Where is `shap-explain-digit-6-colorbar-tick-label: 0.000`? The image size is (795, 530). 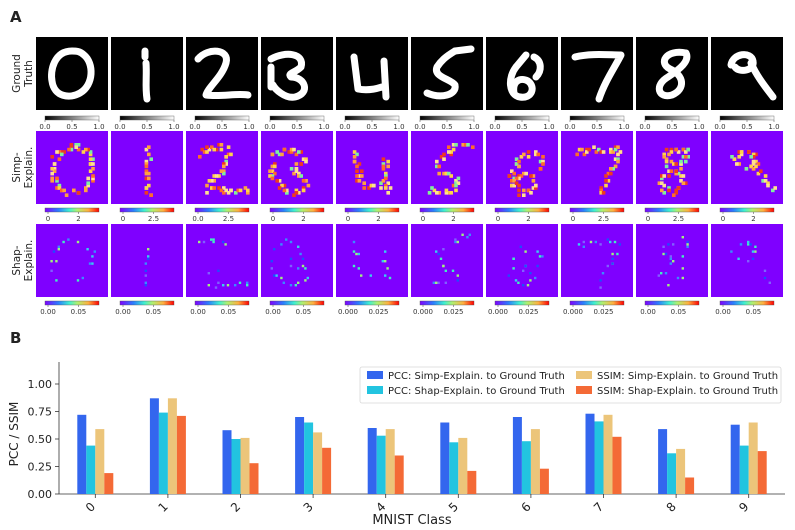
shap-explain-digit-6-colorbar-tick-label: 0.000 is located at coordinates (498, 312).